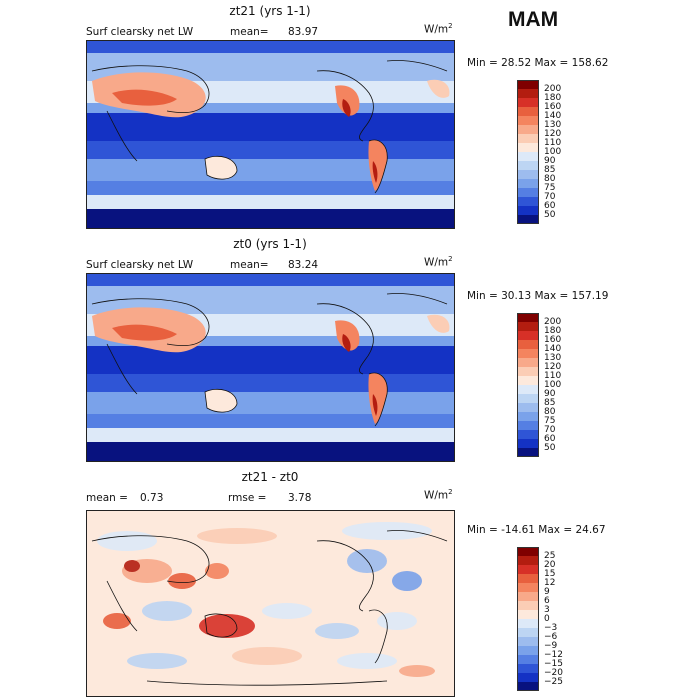  I want to click on colorbar-level-label: −6, so click(551, 637).